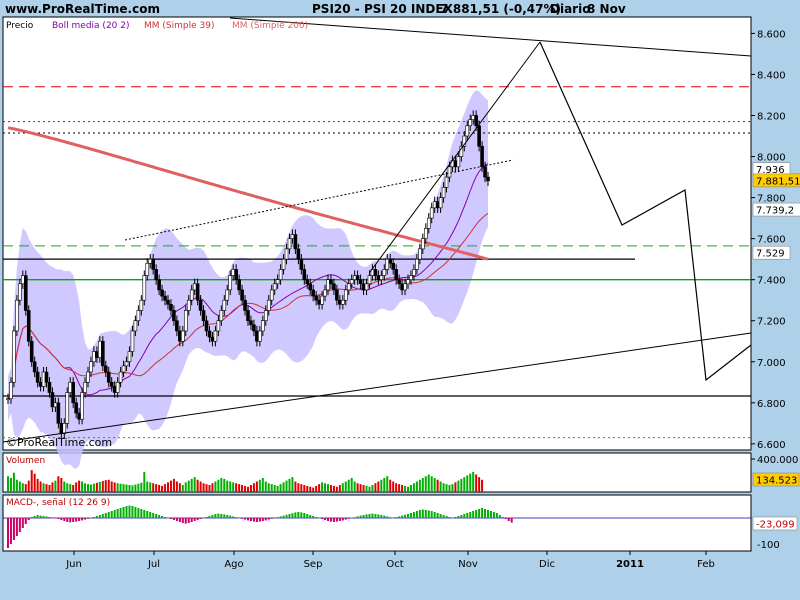  I want to click on instrument-title: PSI20 - PSI 20 INDEX, so click(382, 9).